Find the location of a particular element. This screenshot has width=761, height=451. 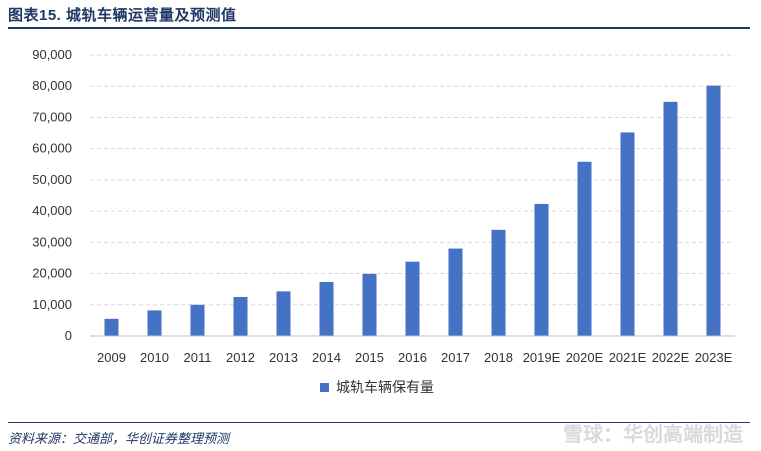

x-tick-label: 2016 is located at coordinates (412, 357).